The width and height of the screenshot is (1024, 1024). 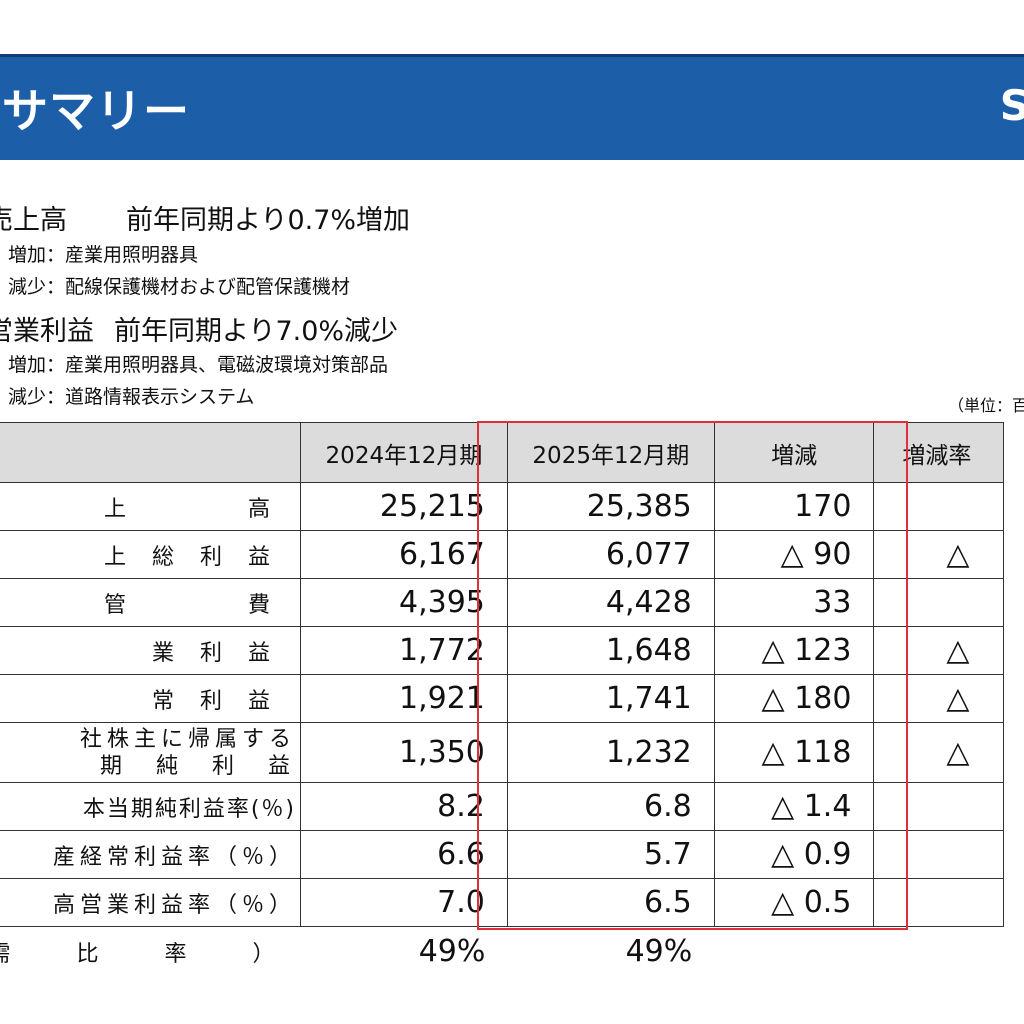 I want to click on row-item: 上 高, so click(x=200, y=509).